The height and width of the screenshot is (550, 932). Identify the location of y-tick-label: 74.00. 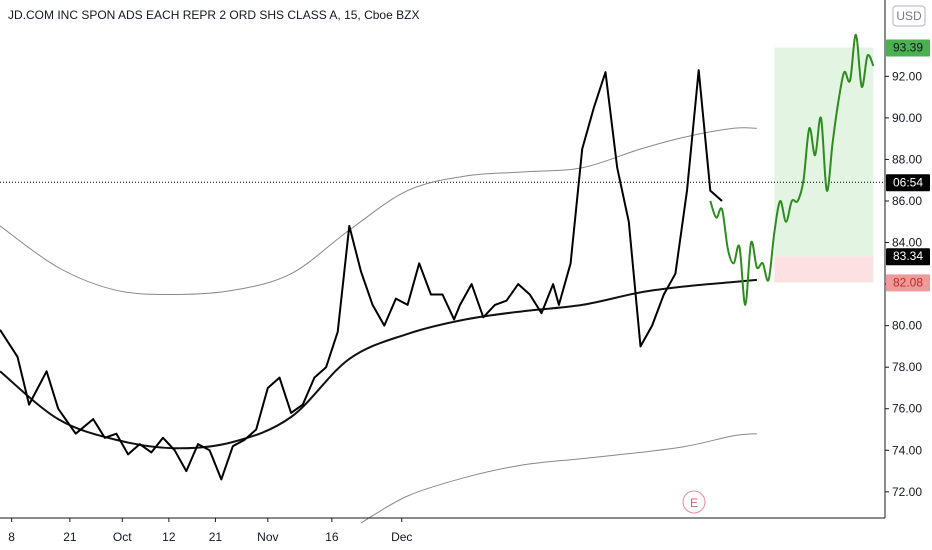
(907, 450).